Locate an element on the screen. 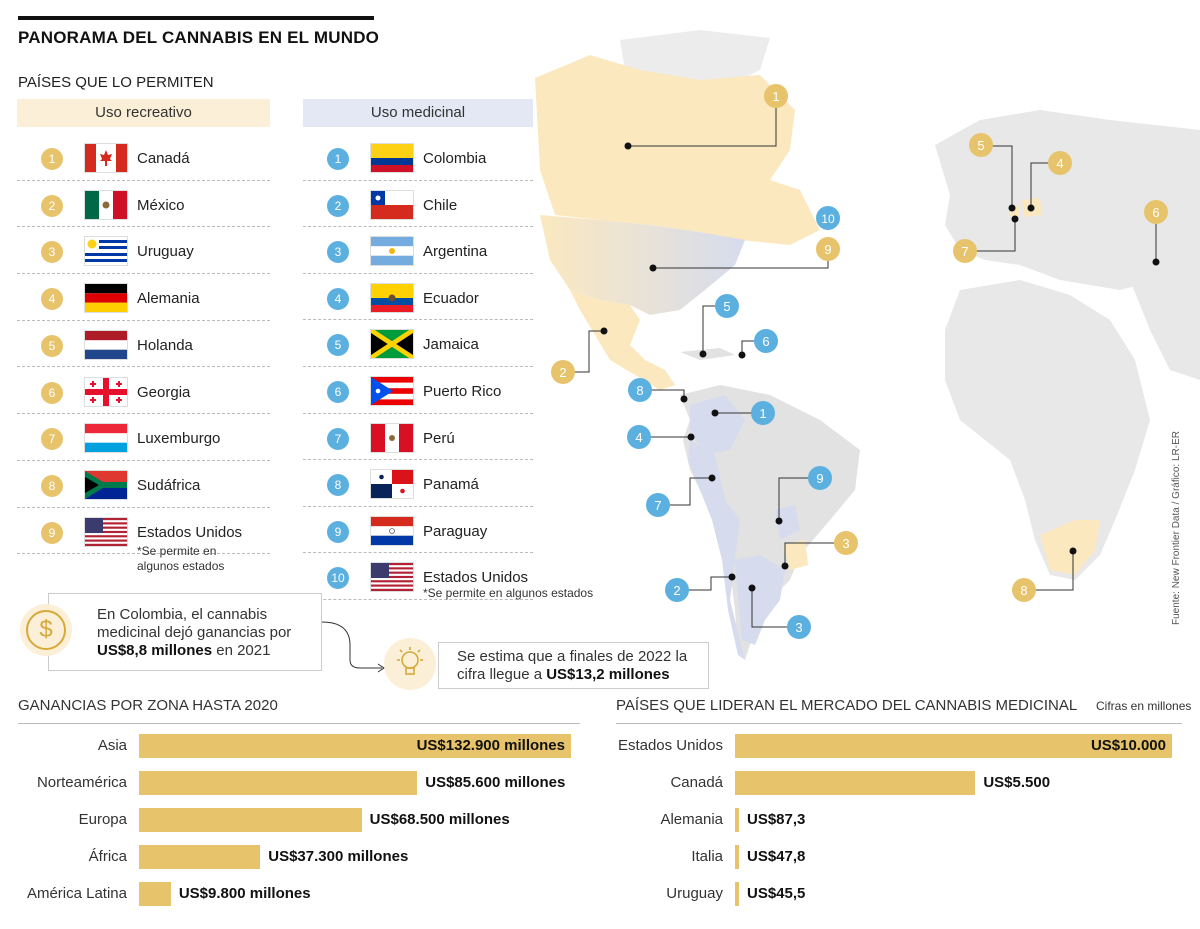 This screenshot has width=1200, height=929. map-marker-peru: 7 is located at coordinates (658, 505).